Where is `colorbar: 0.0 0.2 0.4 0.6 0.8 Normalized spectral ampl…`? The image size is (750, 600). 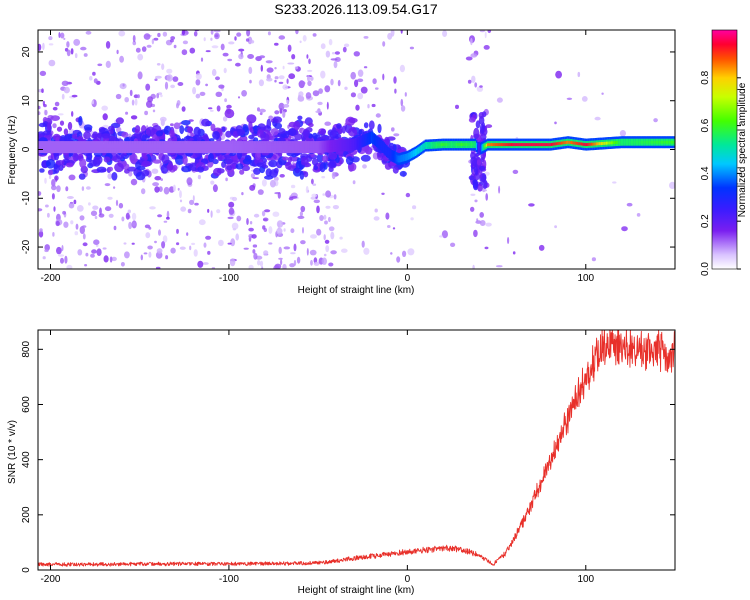 colorbar: 0.0 0.2 0.4 0.6 0.8 Normalized spectral ampl… is located at coordinates (724, 152).